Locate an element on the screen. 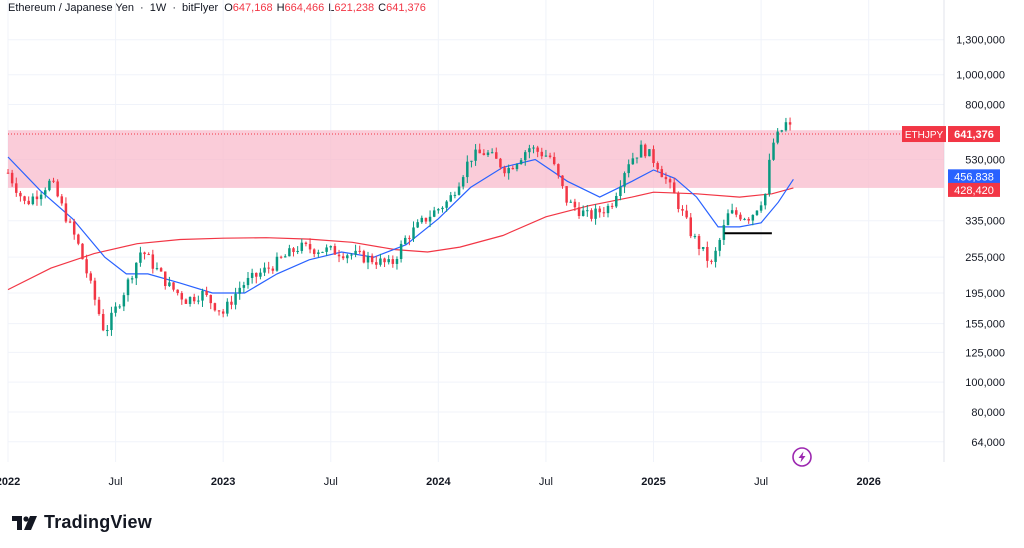  ohlc-high: 664,466 is located at coordinates (304, 8).